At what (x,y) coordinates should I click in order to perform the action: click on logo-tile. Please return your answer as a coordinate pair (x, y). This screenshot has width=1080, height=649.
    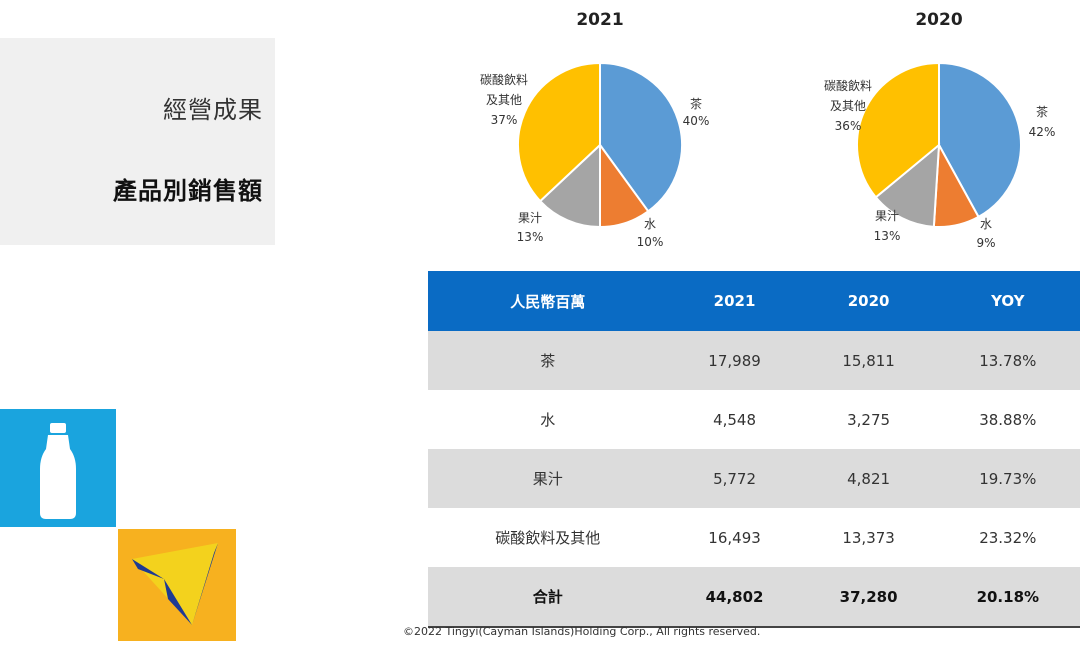
    Looking at the image, I should click on (177, 585).